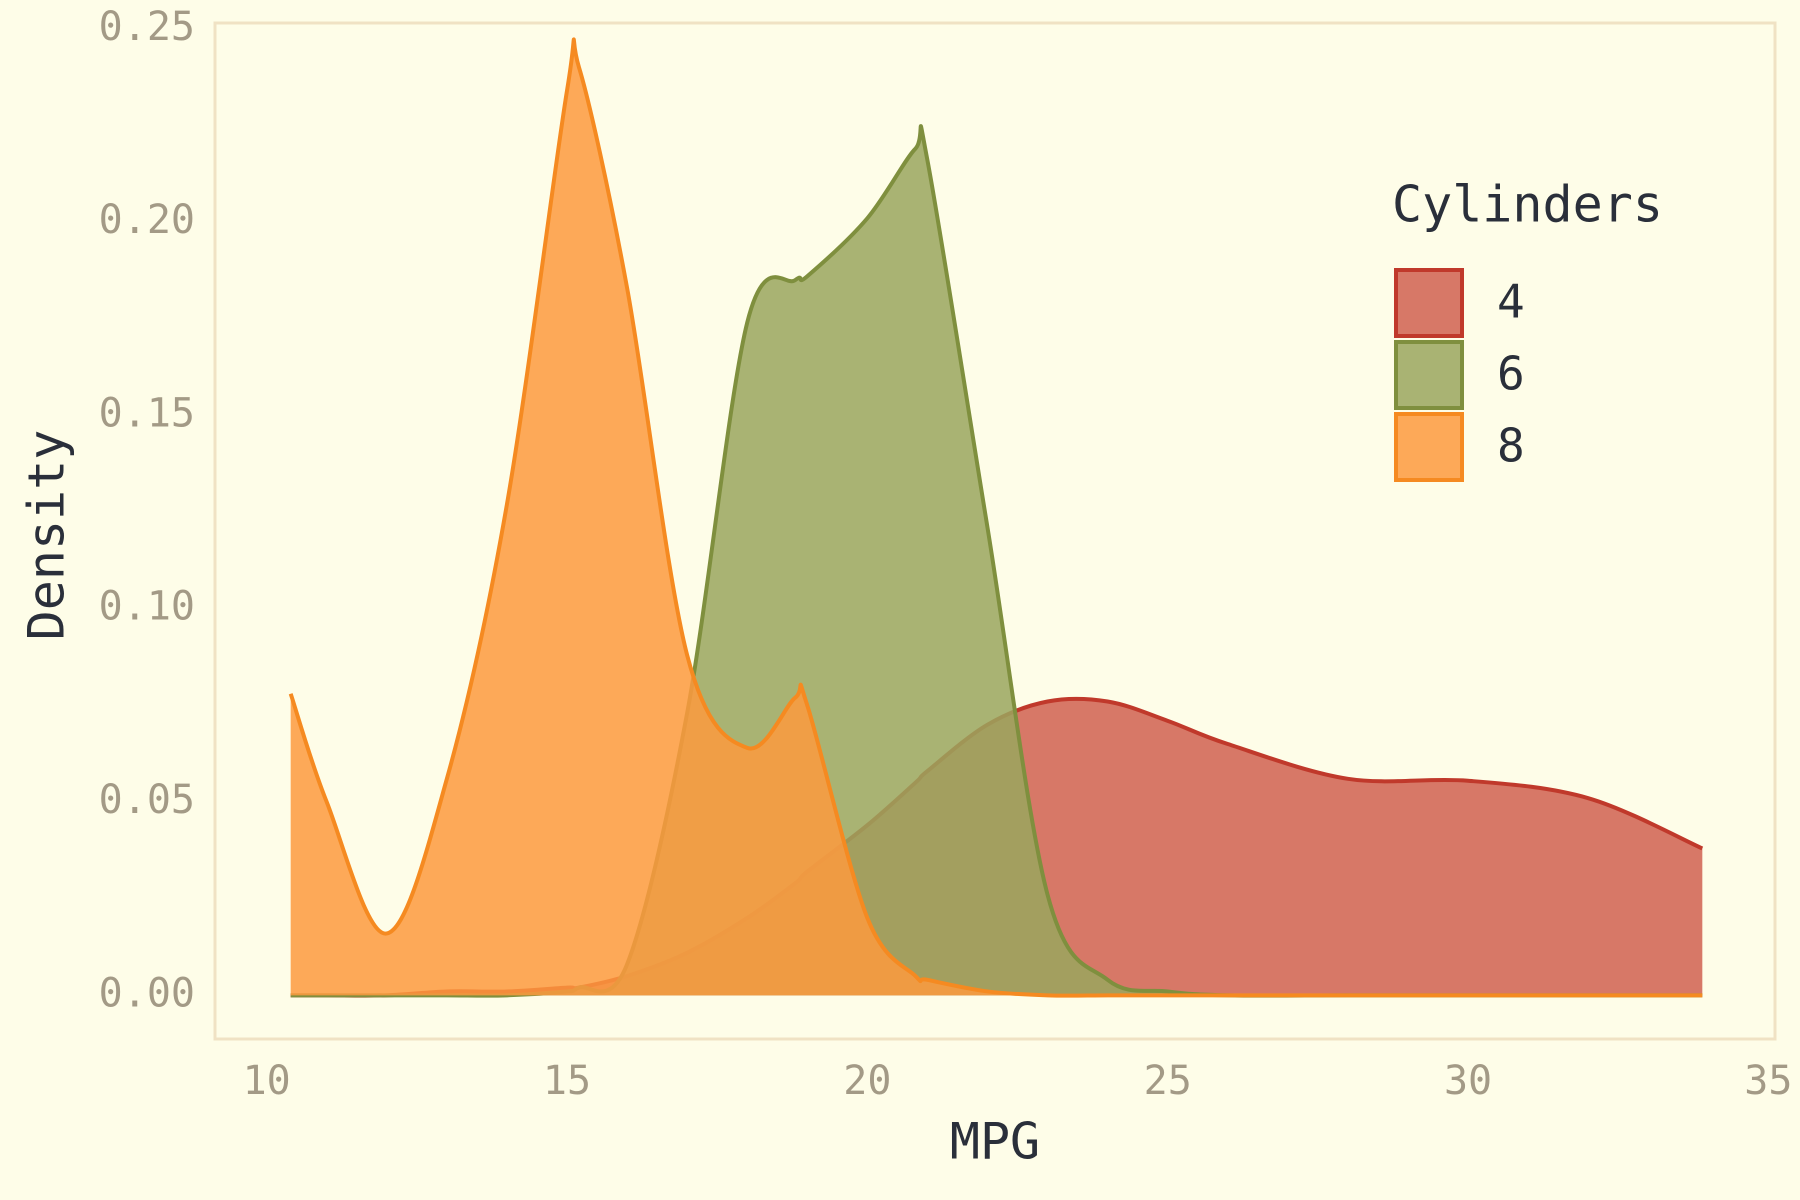 This screenshot has width=1800, height=1200. Describe the element at coordinates (1168, 1081) in the screenshot. I see `x-tick-label: 25` at that location.